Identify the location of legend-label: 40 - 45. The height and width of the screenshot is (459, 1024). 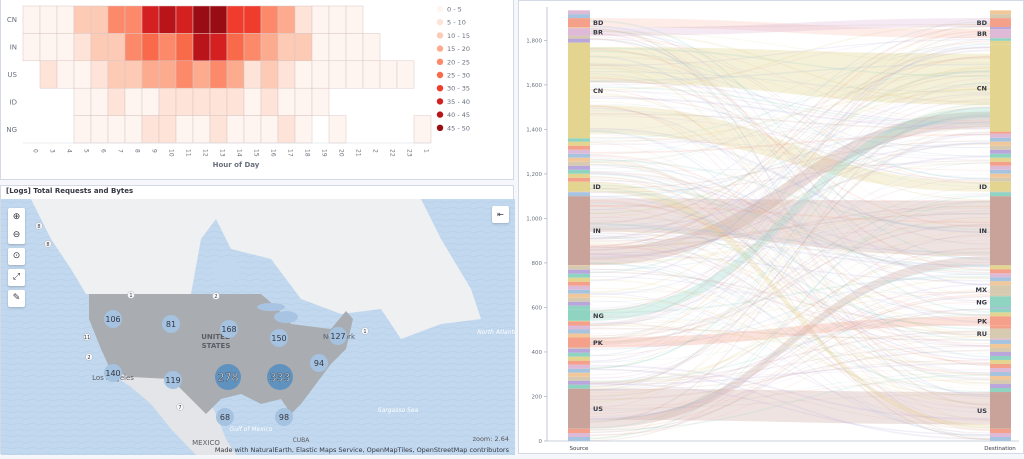
(458, 115).